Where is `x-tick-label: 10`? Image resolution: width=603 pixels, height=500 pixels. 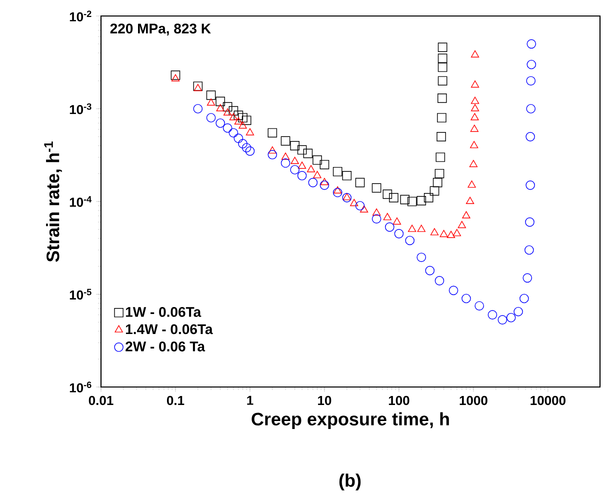
x-tick-label: 10 is located at coordinates (325, 401).